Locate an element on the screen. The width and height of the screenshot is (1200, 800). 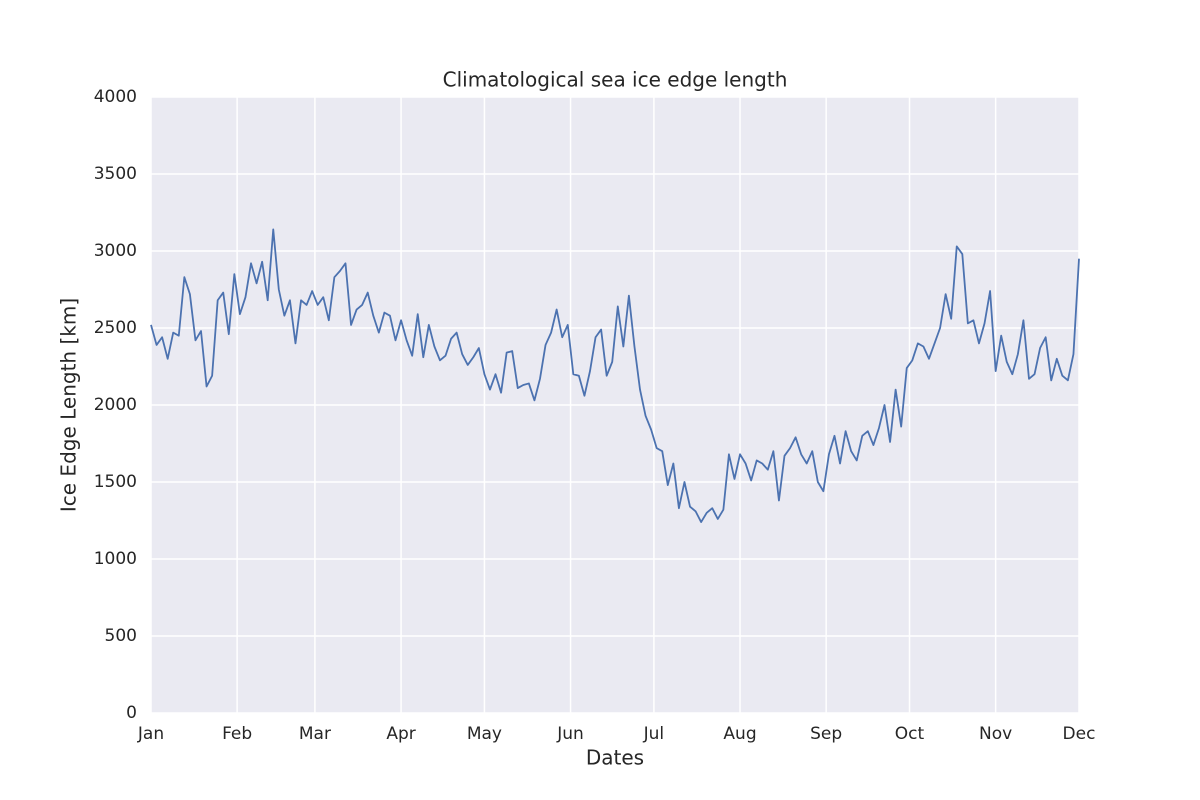
y-tick-label: 0 is located at coordinates (131, 713).